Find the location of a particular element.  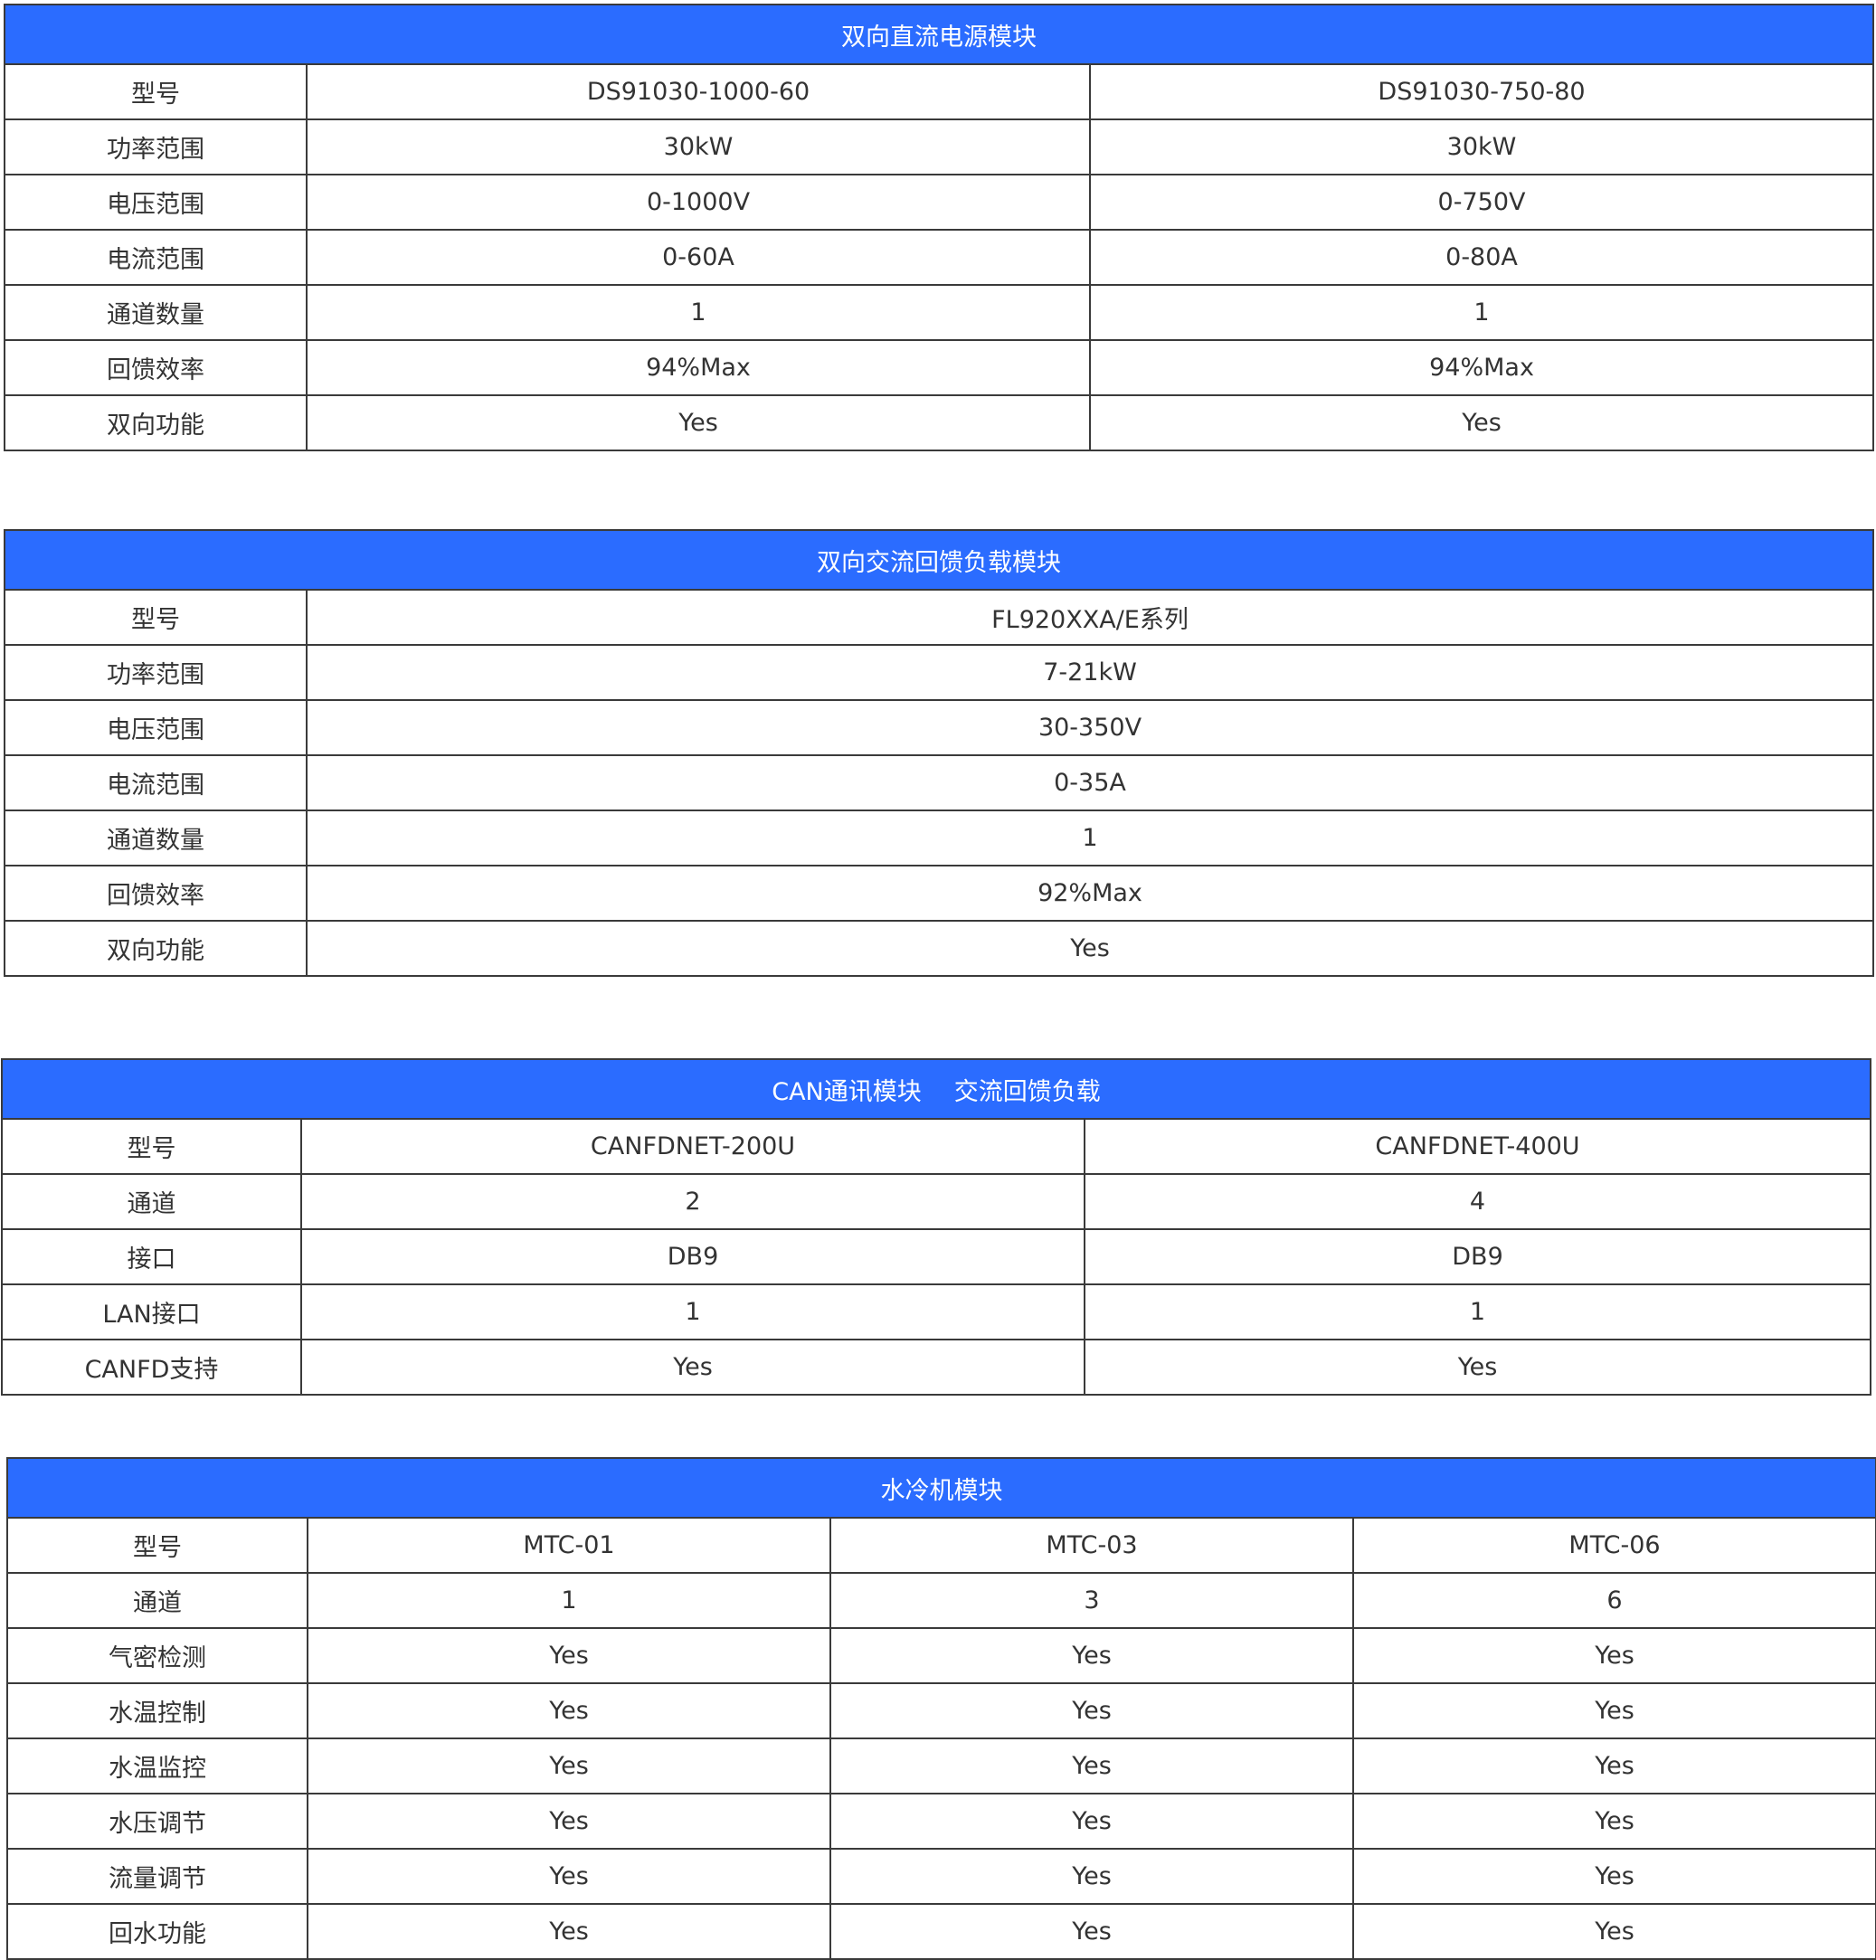

cell-value: 7-21kW is located at coordinates (1090, 672).